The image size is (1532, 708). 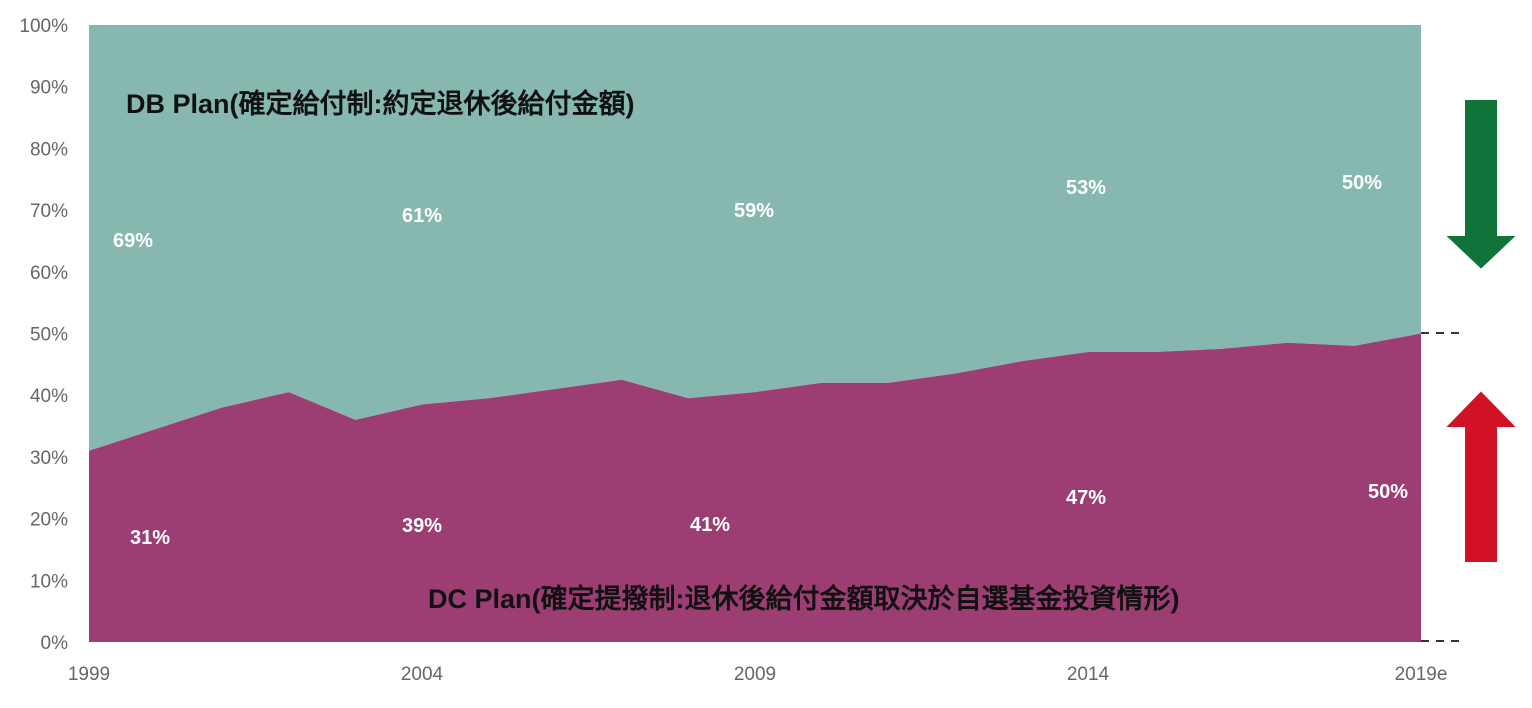 I want to click on x-tick-label: 2019e, so click(x=1421, y=674).